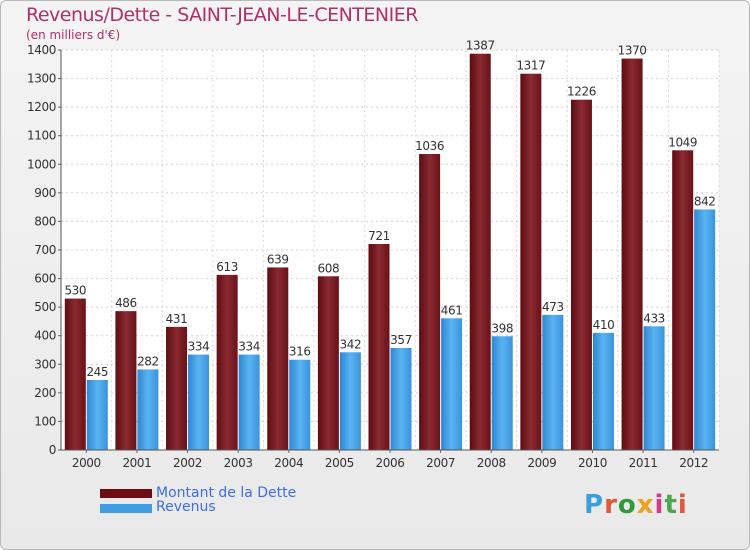 This screenshot has width=750, height=550. What do you see at coordinates (126, 493) in the screenshot?
I see `legend-swatch-dette` at bounding box center [126, 493].